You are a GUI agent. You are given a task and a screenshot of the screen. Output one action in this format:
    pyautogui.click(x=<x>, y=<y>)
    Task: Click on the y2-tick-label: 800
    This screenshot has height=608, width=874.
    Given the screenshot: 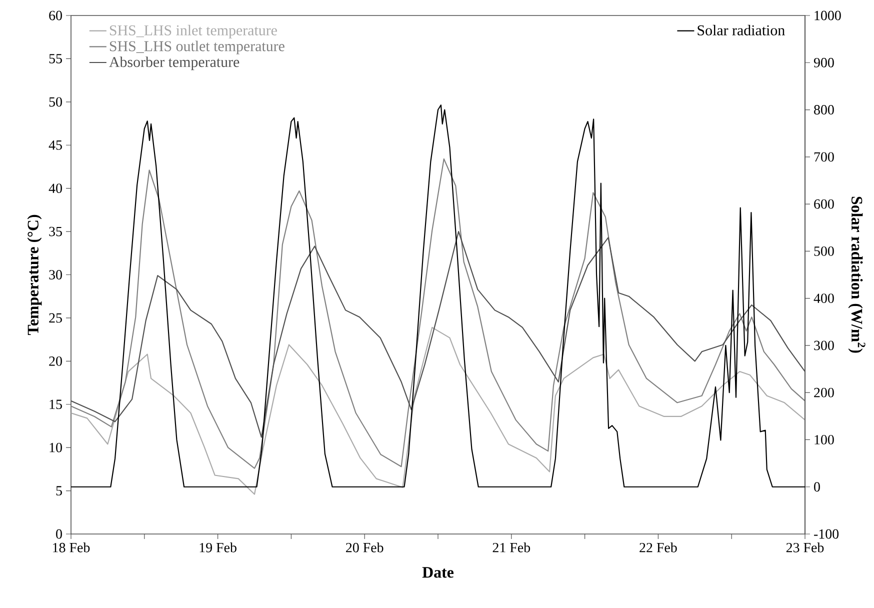 What is the action you would take?
    pyautogui.click(x=824, y=109)
    